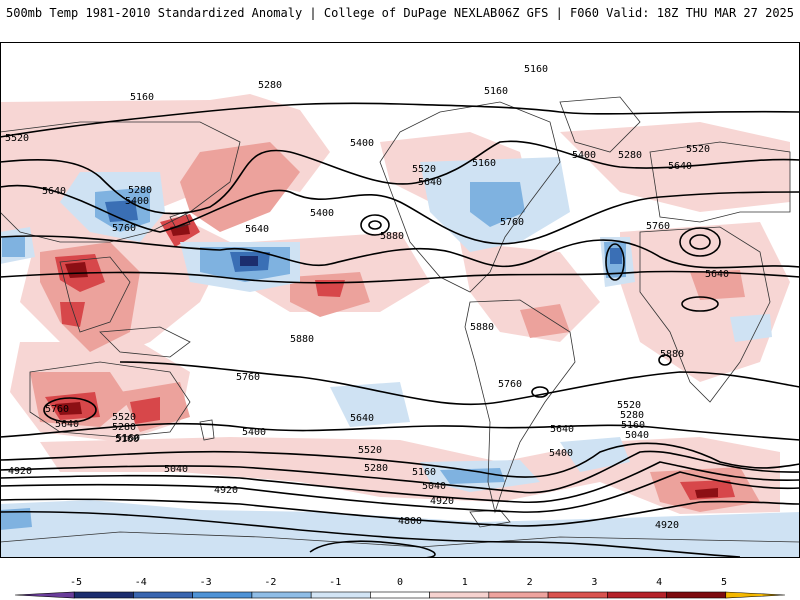  Describe the element at coordinates (141, 582) in the screenshot. I see `colorbar-tick-label: -4` at that location.